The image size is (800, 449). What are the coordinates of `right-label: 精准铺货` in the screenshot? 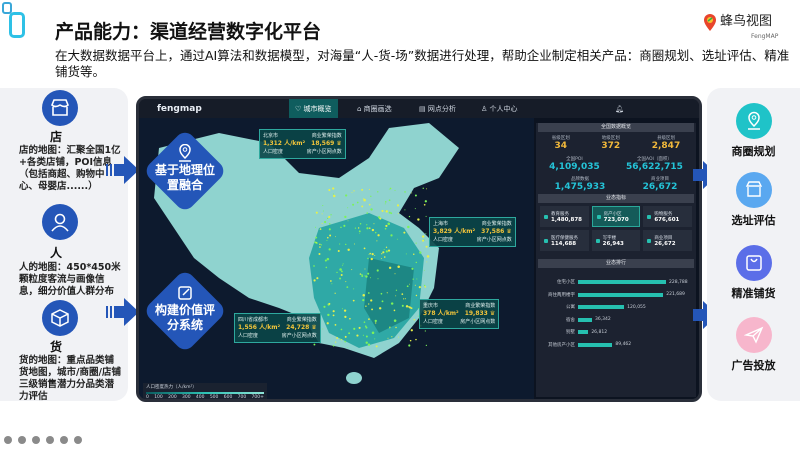 It's located at (753, 293).